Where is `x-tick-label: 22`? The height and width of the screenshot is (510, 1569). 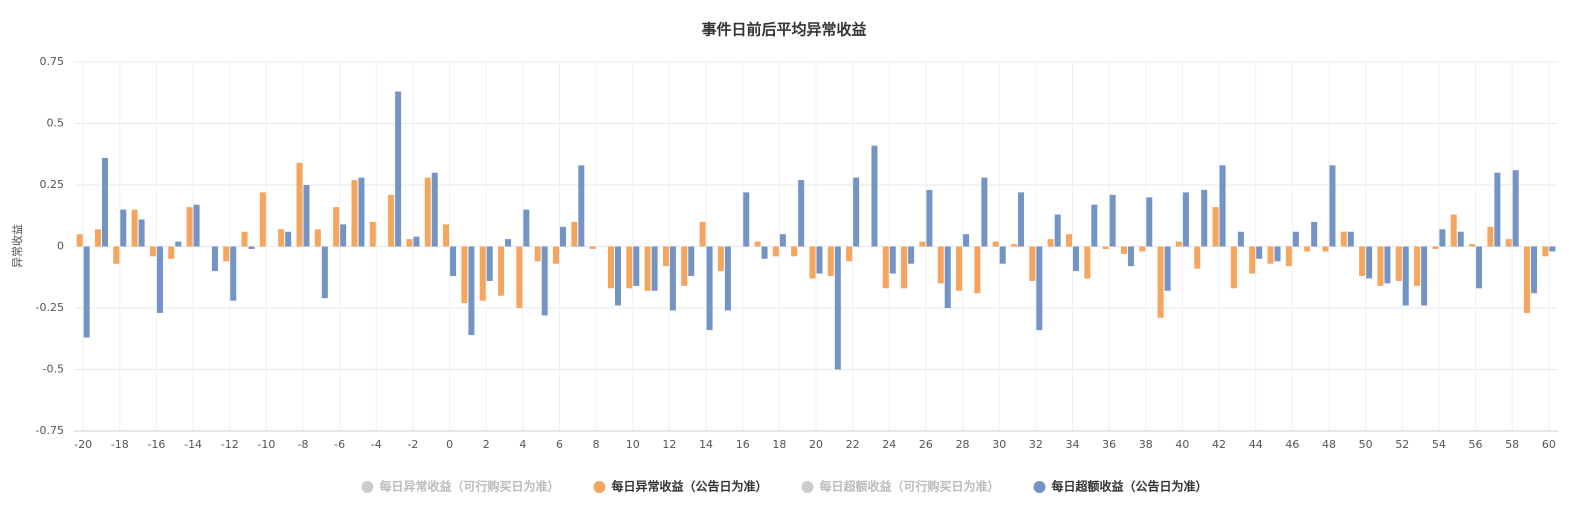 x-tick-label: 22 is located at coordinates (853, 444).